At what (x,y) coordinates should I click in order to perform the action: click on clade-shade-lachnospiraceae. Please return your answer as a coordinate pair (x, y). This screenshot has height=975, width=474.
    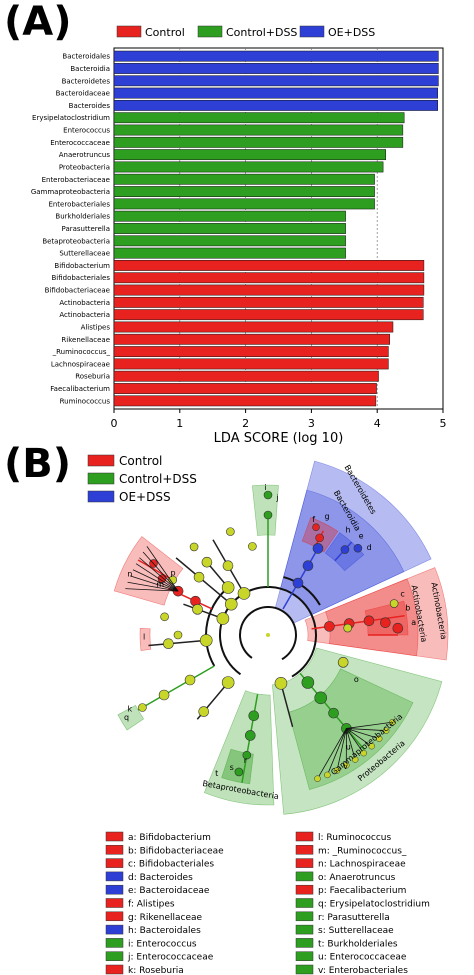
    Looking at the image, I should click on (148, 571).